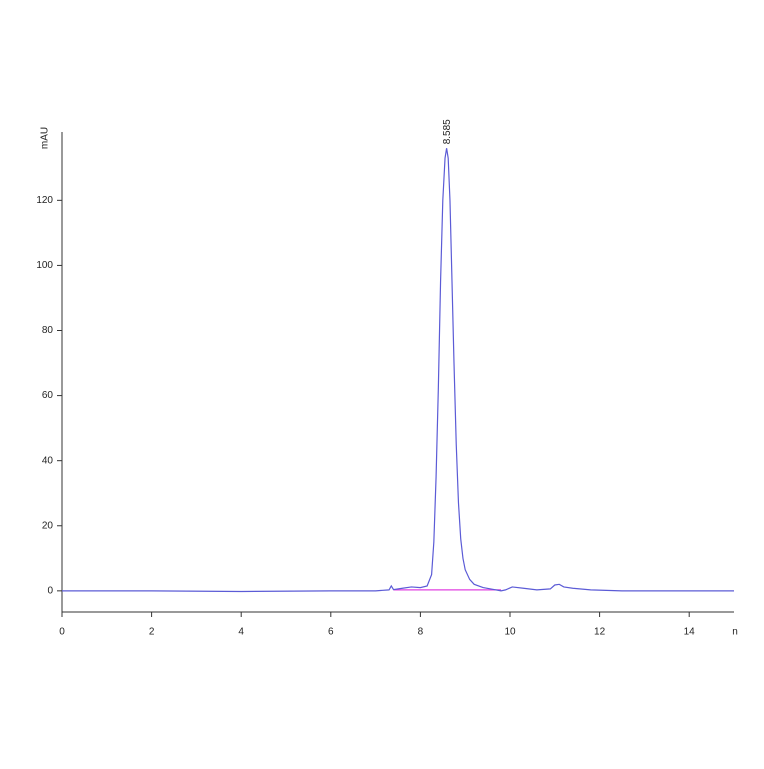 The image size is (764, 769). I want to click on x-tick-label: 10, so click(510, 632).